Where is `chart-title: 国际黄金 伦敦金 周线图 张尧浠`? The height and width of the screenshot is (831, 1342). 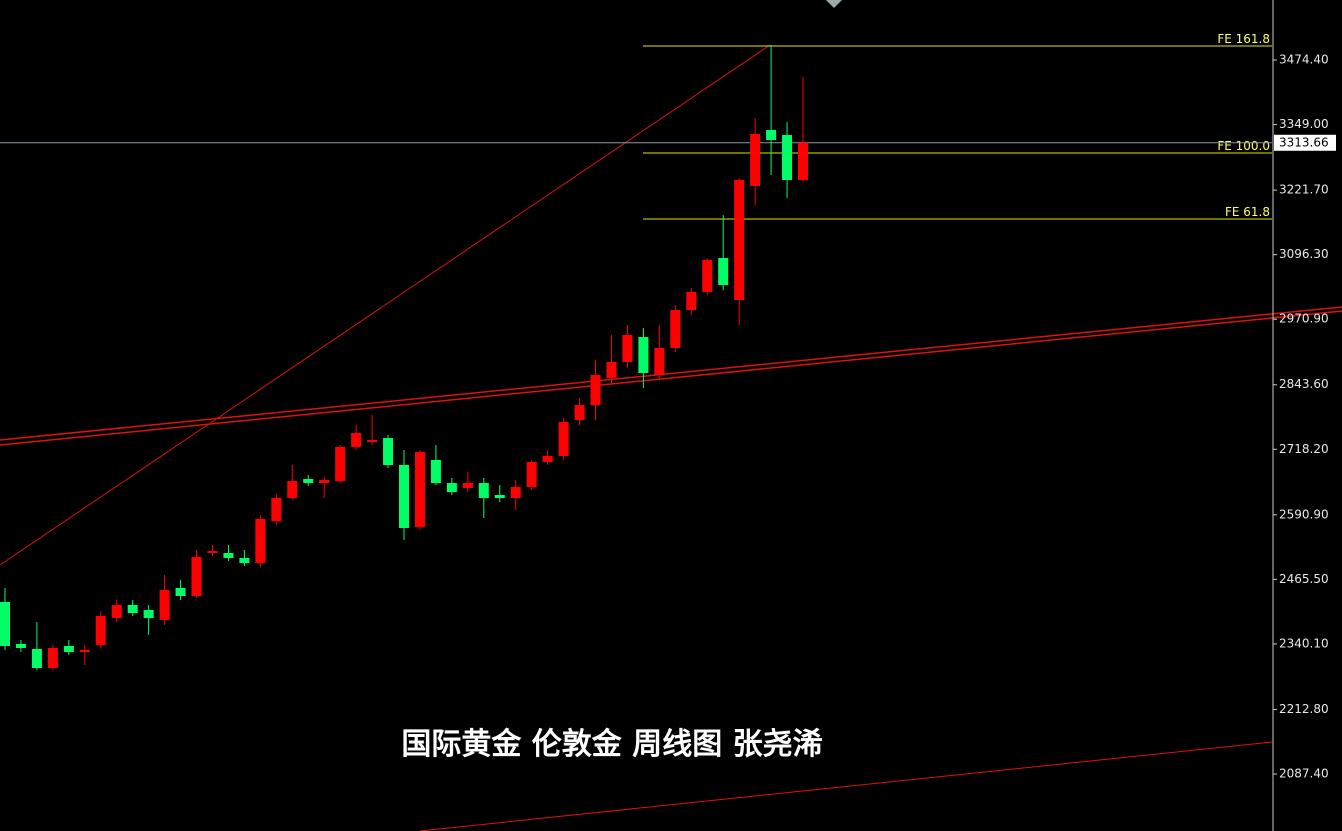
chart-title: 国际黄金 伦敦金 周线图 张尧浠 is located at coordinates (611, 744).